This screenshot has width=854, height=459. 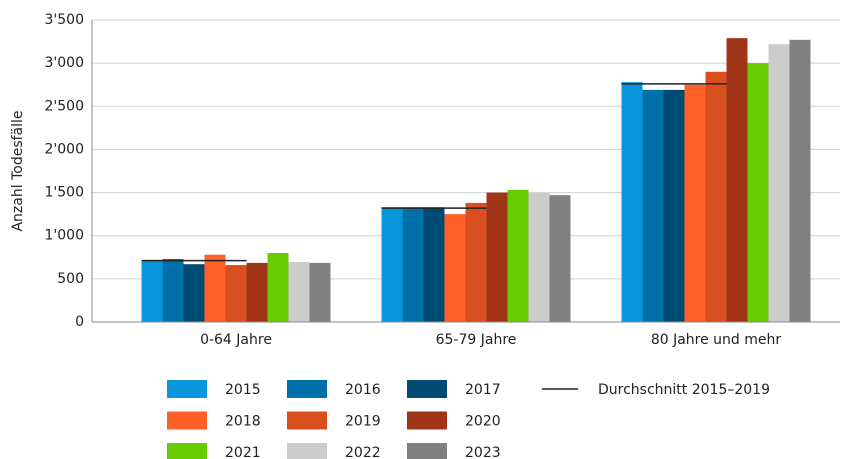 What do you see at coordinates (64, 20) in the screenshot?
I see `y-tick-label: 3'500` at bounding box center [64, 20].